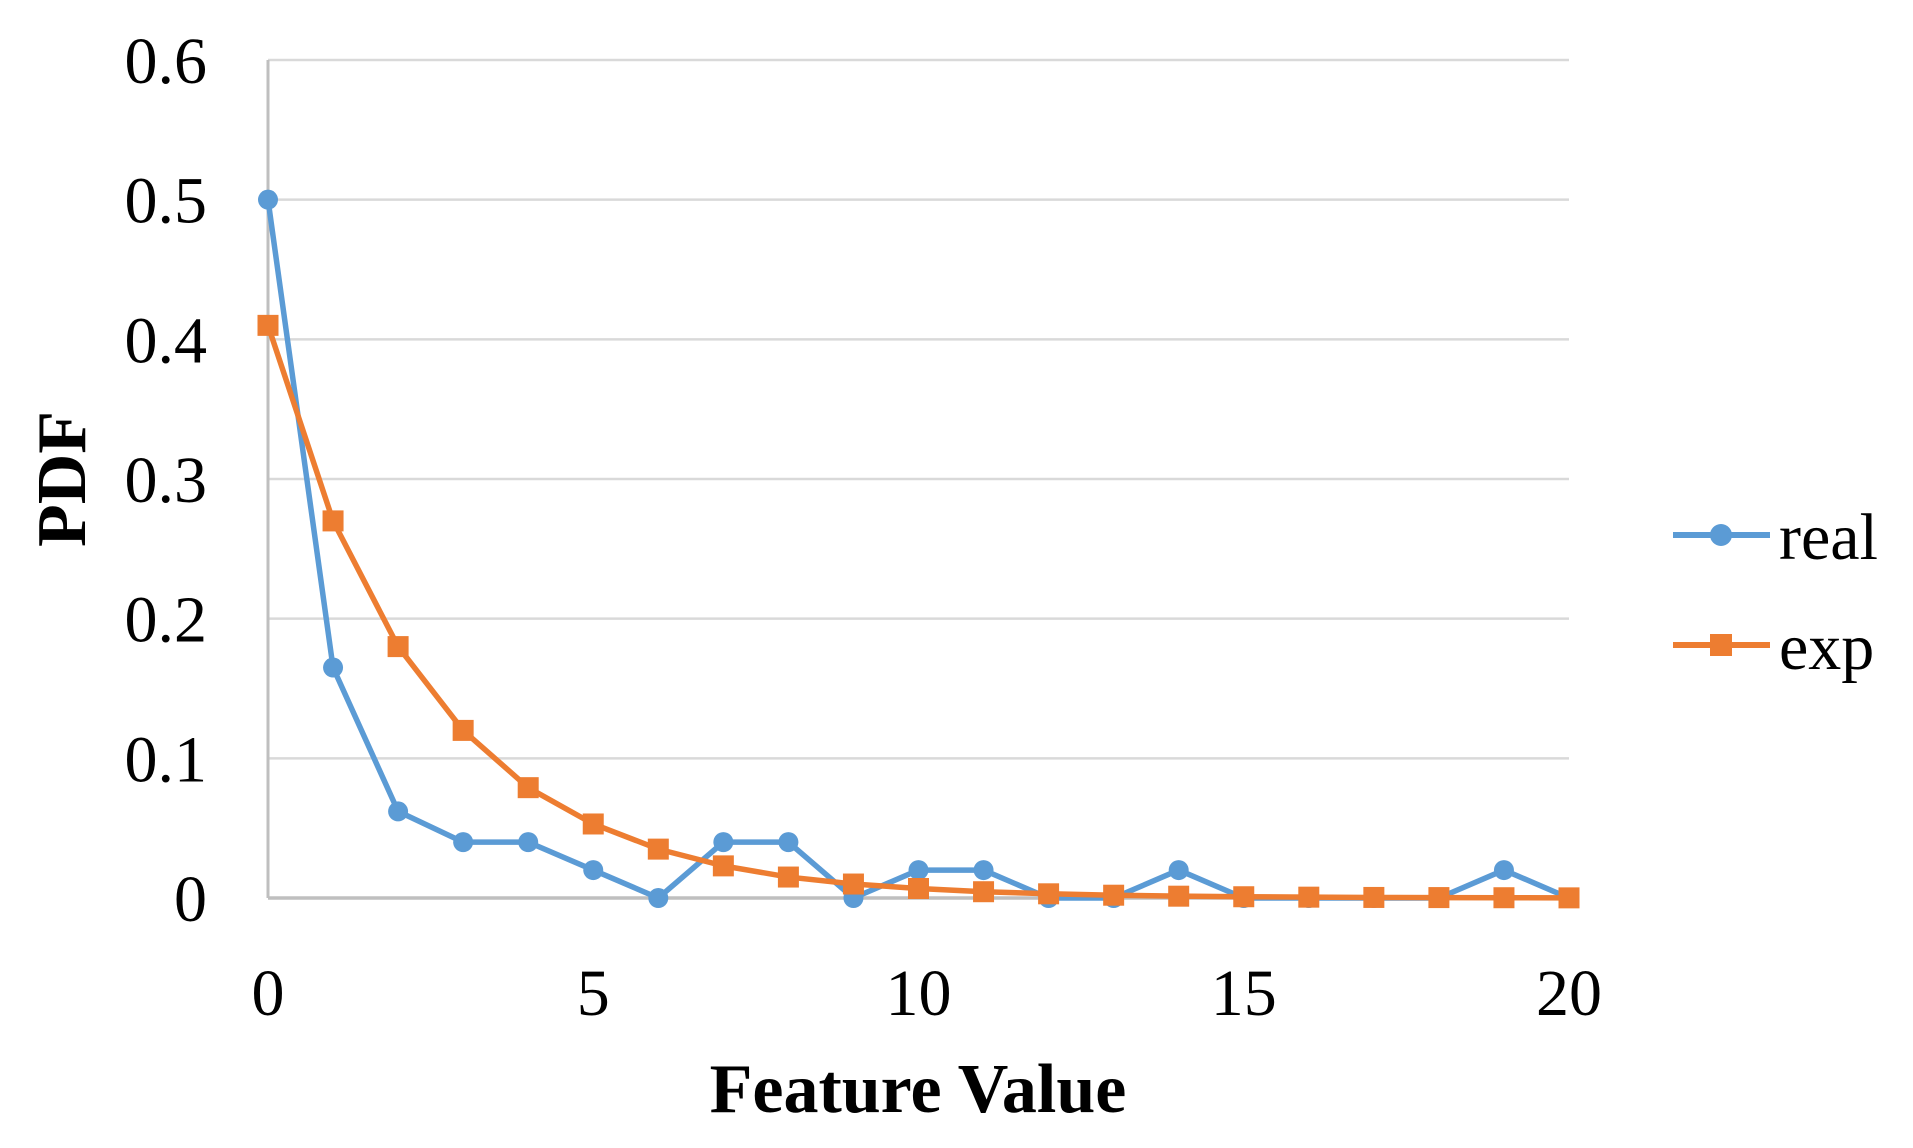  Describe the element at coordinates (166, 620) in the screenshot. I see `y-tick-label: 0.2` at that location.